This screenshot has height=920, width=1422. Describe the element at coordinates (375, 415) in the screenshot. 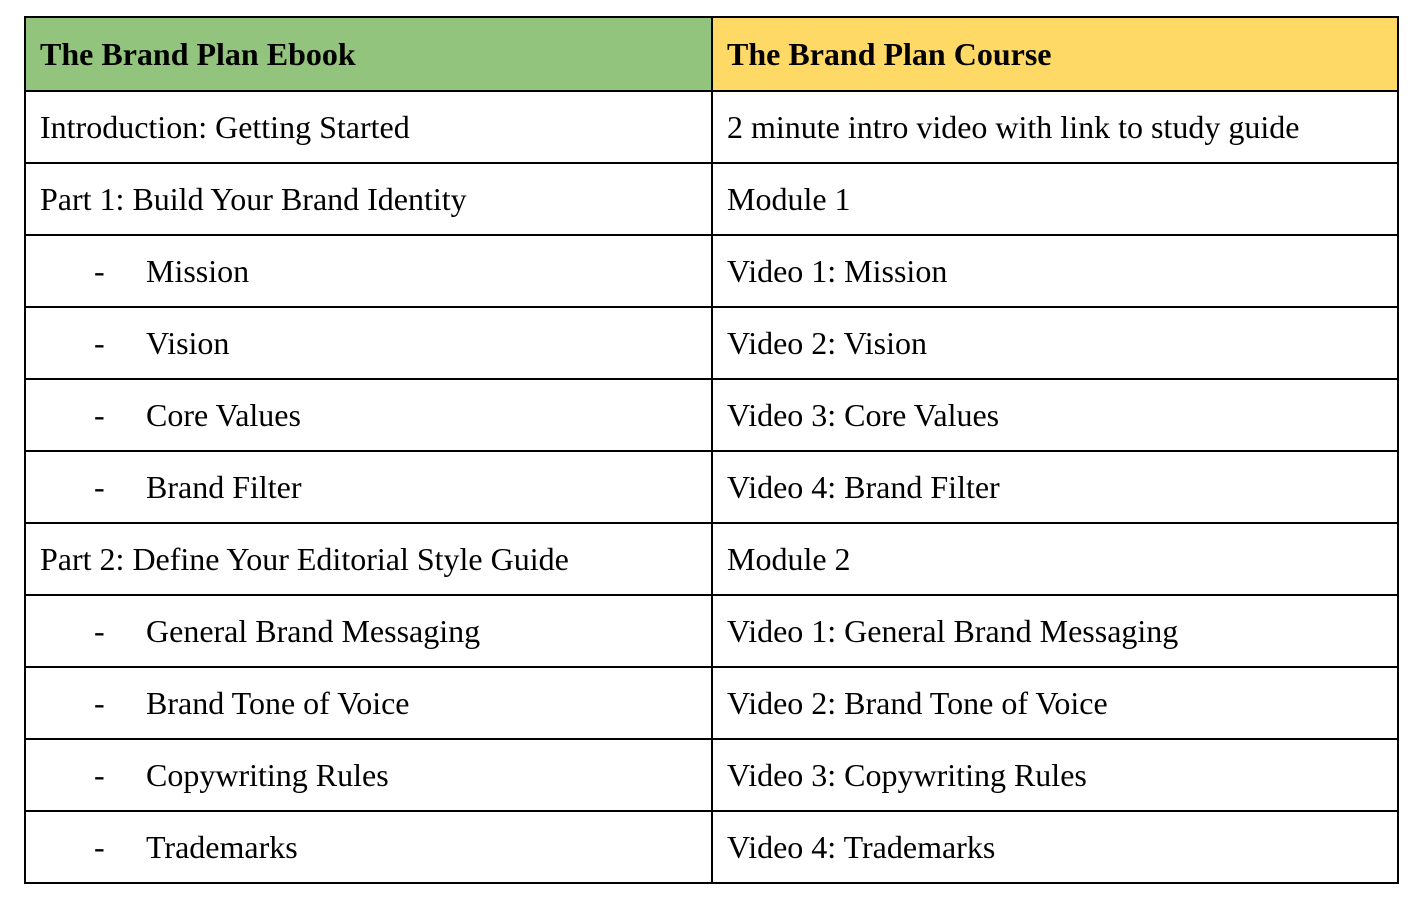

I see `ebook-subitem: - Core Values` at that location.